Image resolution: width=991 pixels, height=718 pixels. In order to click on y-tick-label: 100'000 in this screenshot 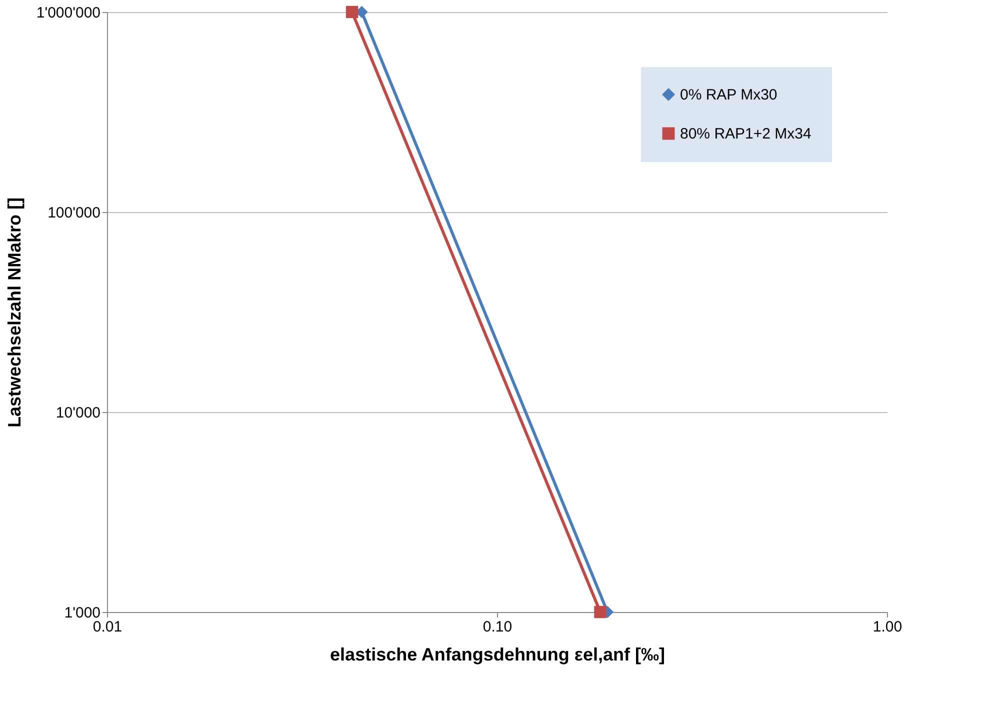, I will do `click(74, 213)`.